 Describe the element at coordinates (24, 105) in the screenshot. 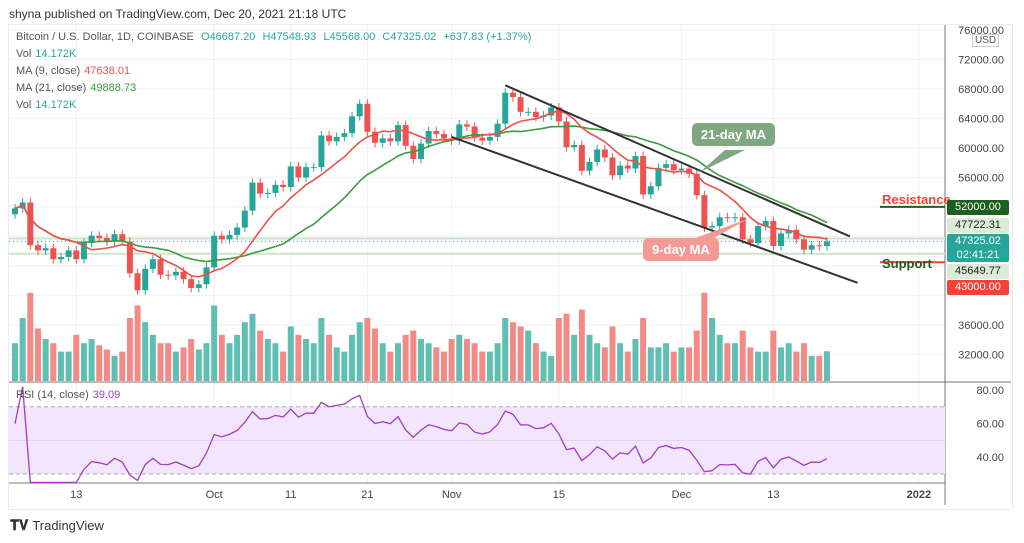

I see `vol2-label: Vol` at that location.